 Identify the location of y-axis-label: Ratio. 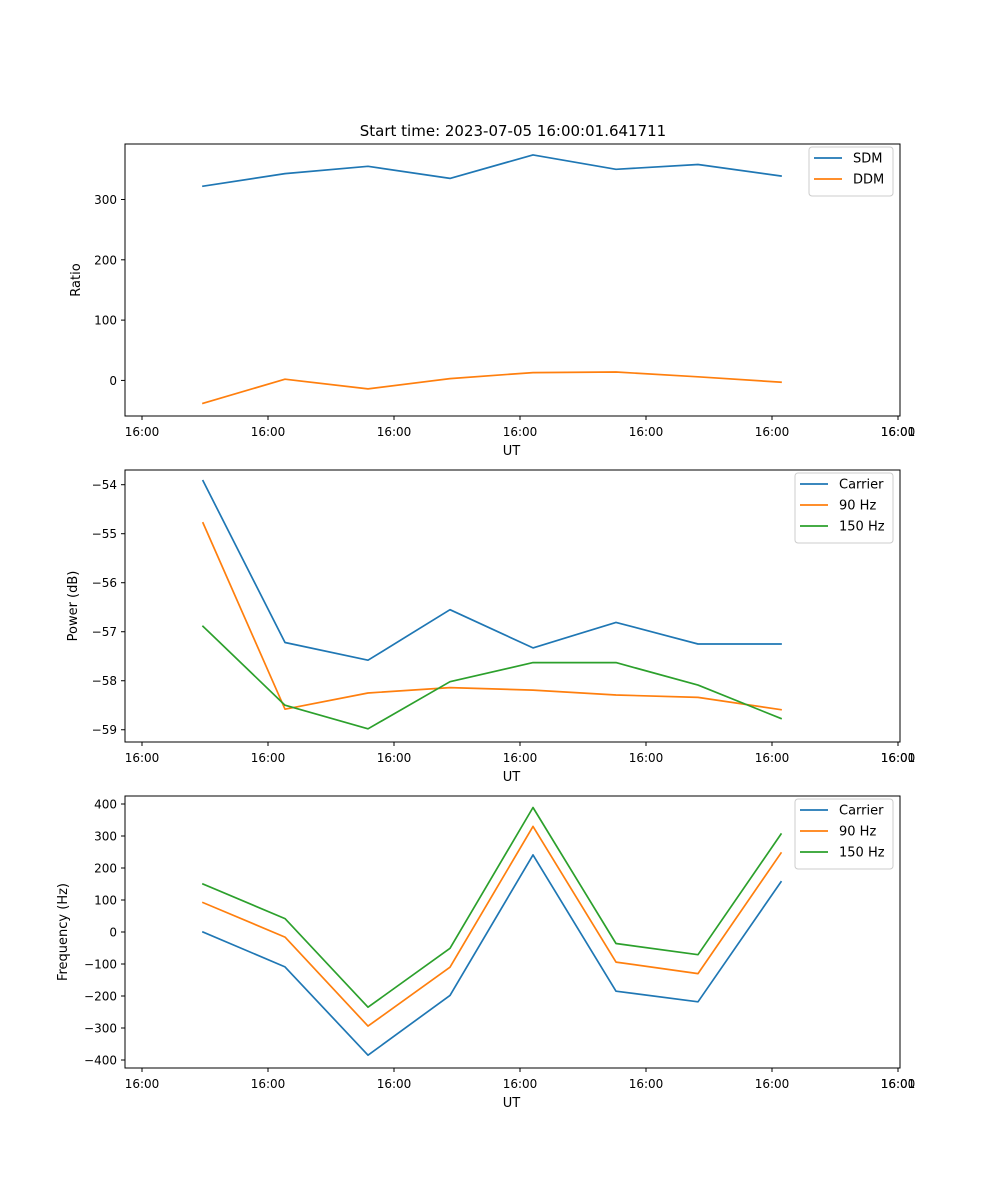
(76, 279).